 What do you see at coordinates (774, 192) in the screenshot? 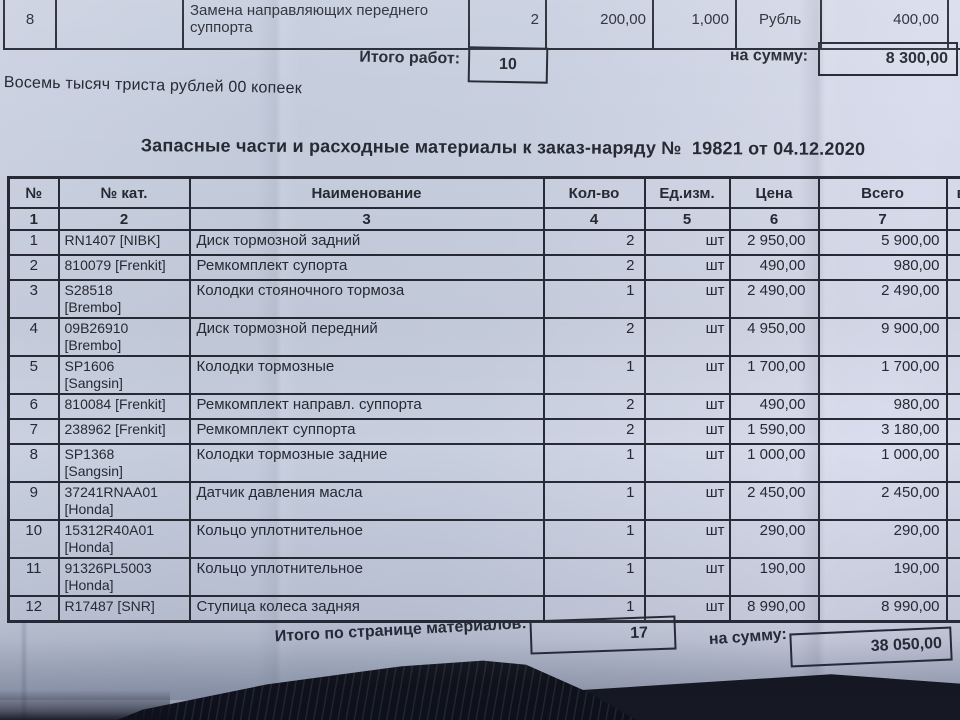
I see `header-price: Цена` at bounding box center [774, 192].